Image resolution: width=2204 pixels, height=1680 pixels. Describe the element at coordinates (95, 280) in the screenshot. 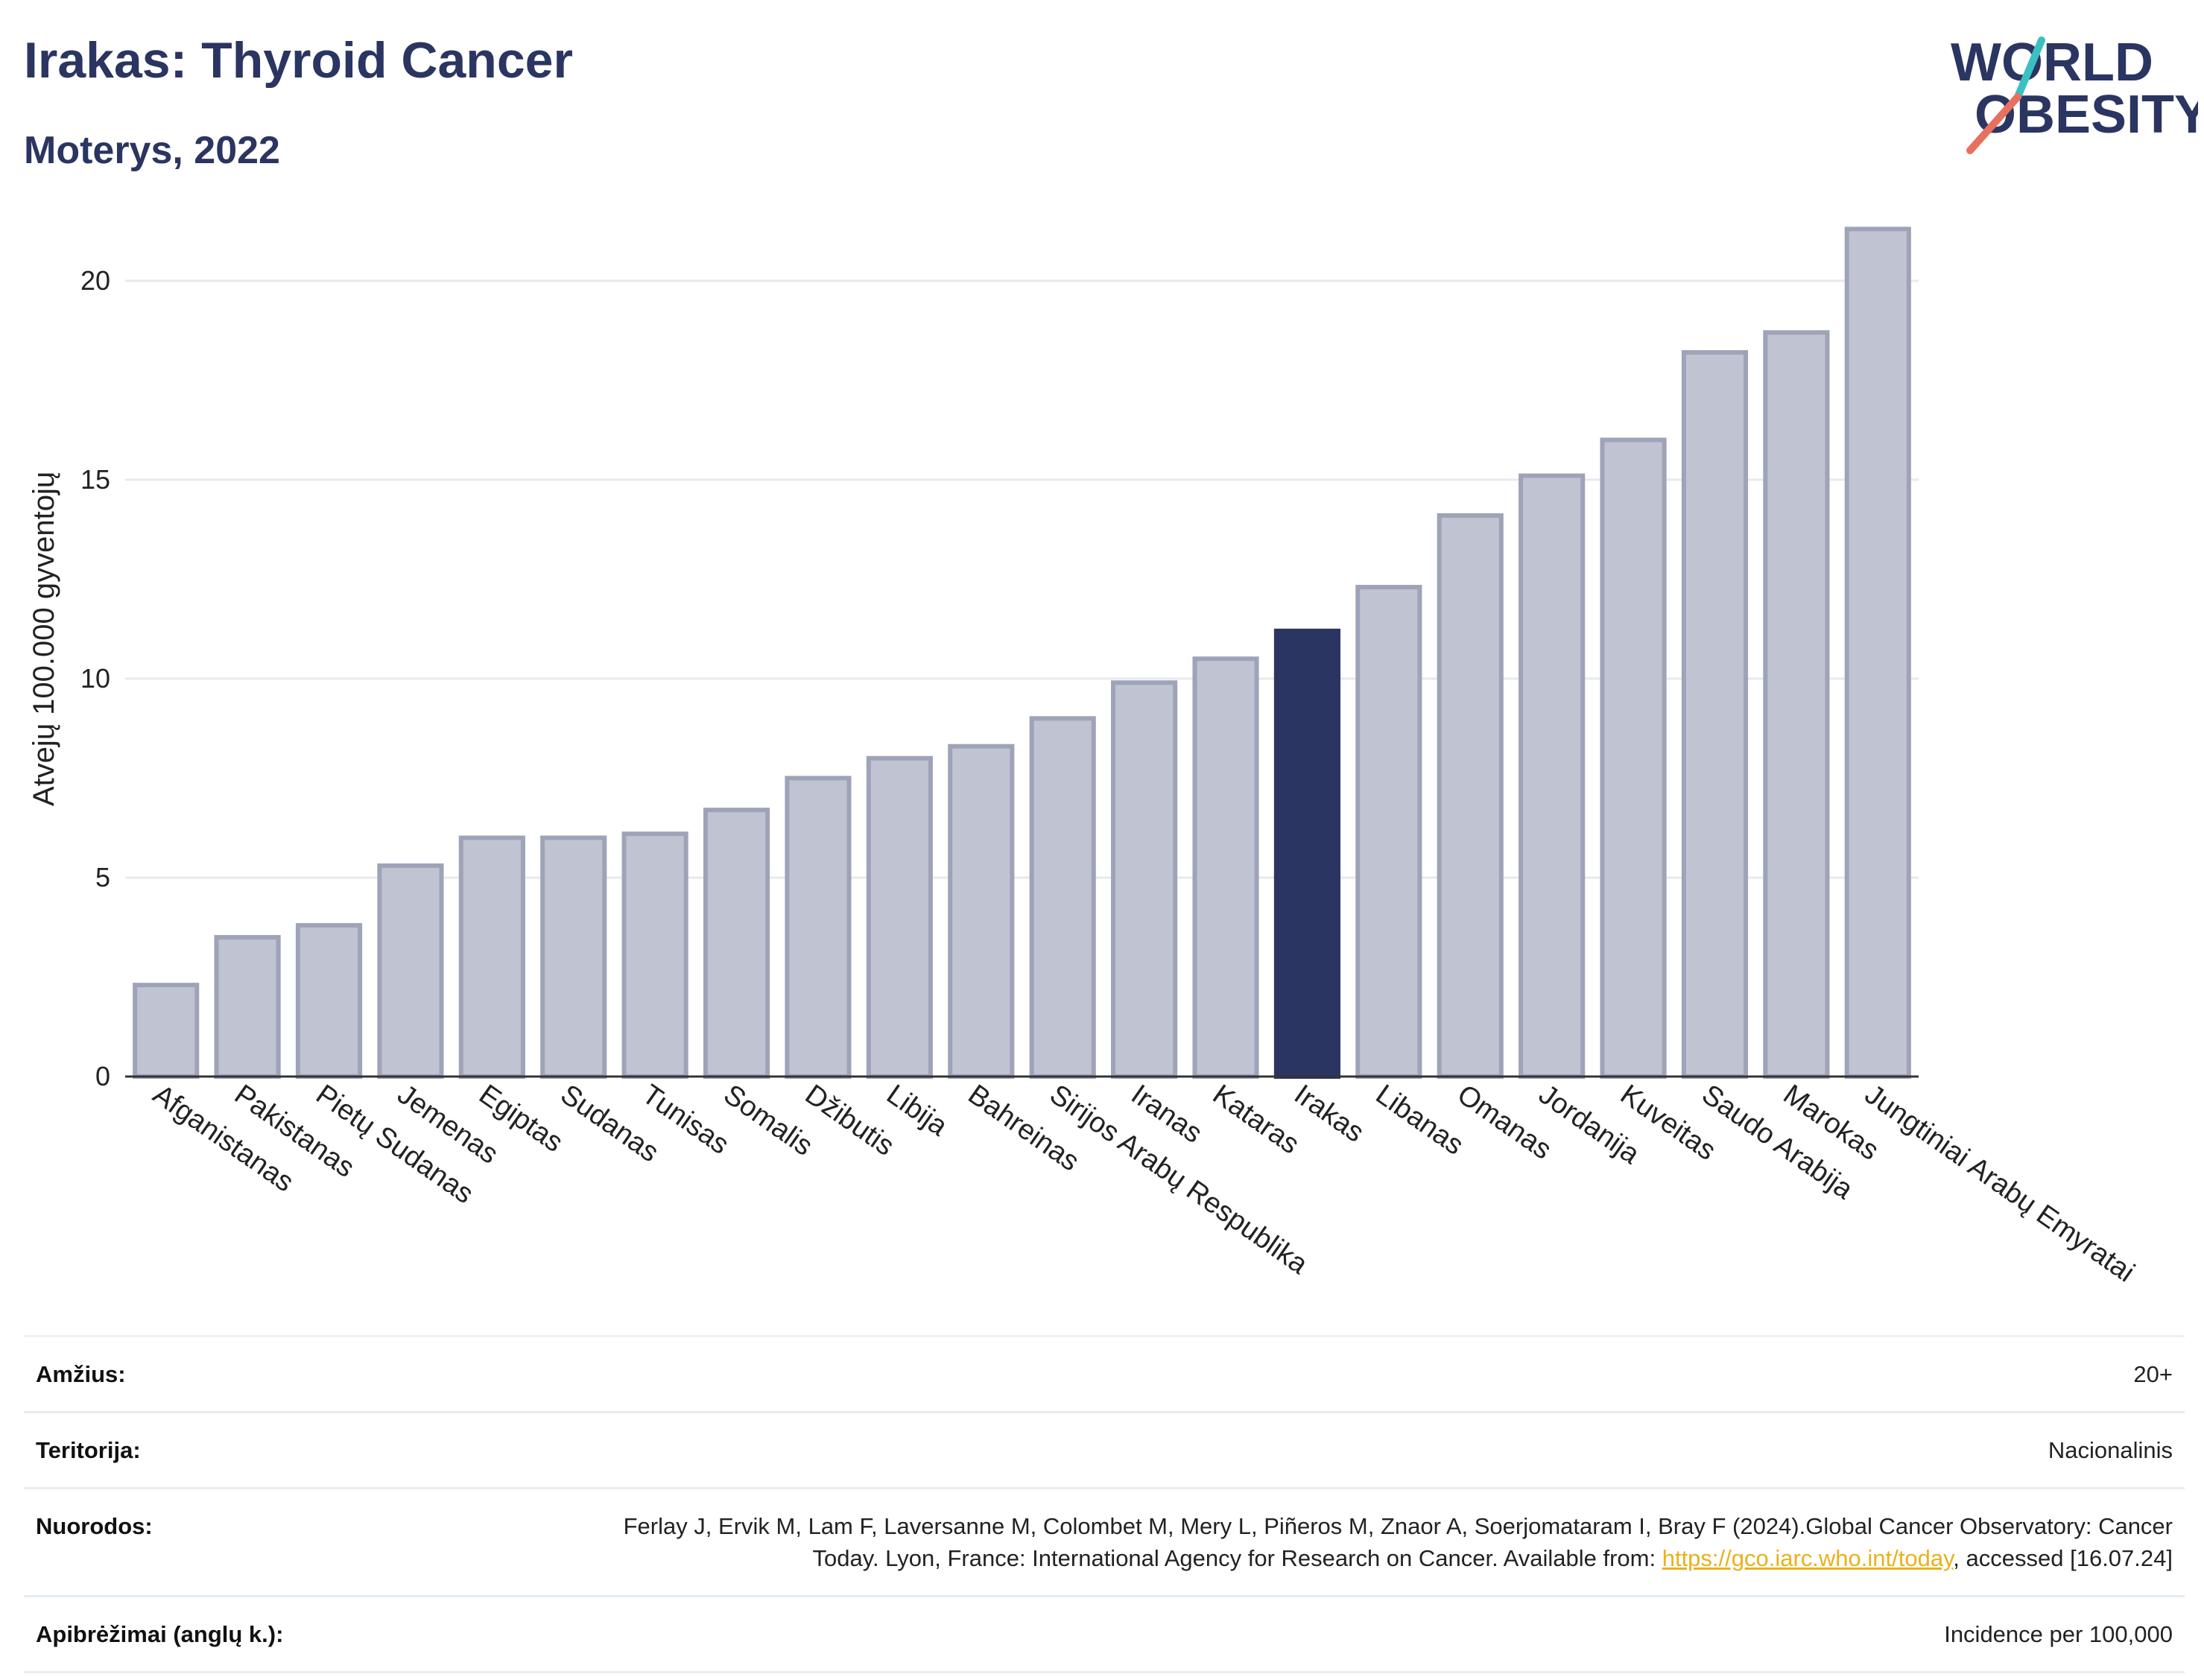

I see `y-tick-label: 20` at that location.